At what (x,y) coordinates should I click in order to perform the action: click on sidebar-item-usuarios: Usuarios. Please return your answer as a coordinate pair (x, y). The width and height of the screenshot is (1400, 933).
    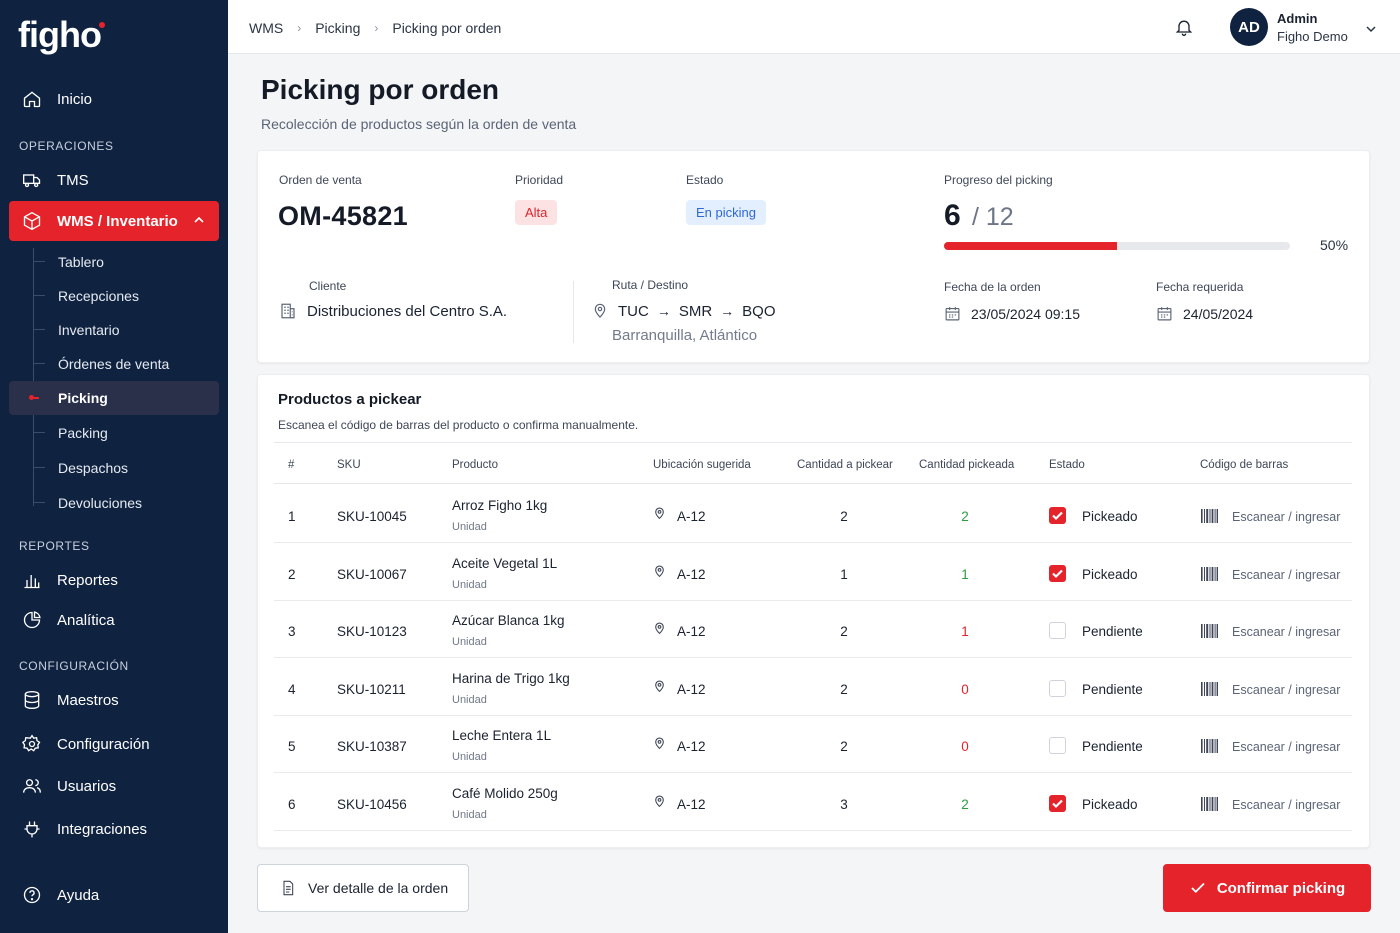
    Looking at the image, I should click on (114, 786).